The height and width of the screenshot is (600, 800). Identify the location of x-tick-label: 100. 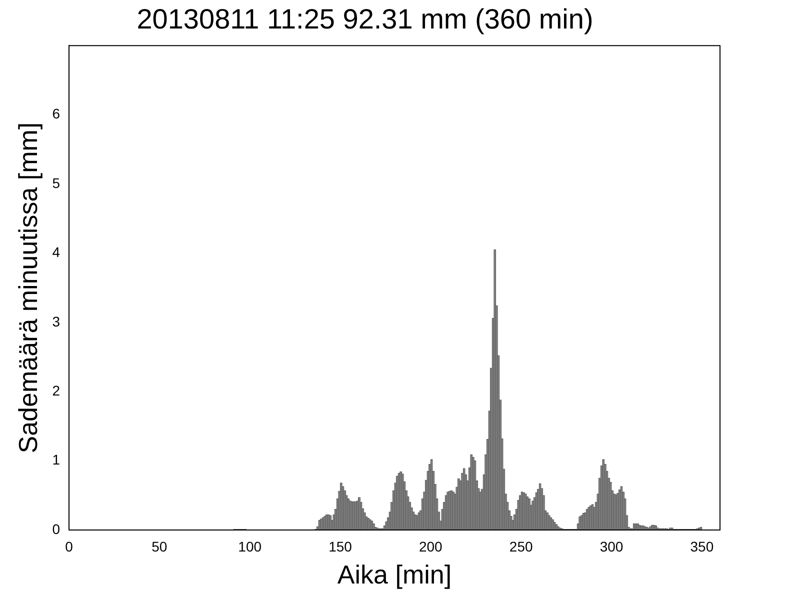
(250, 546).